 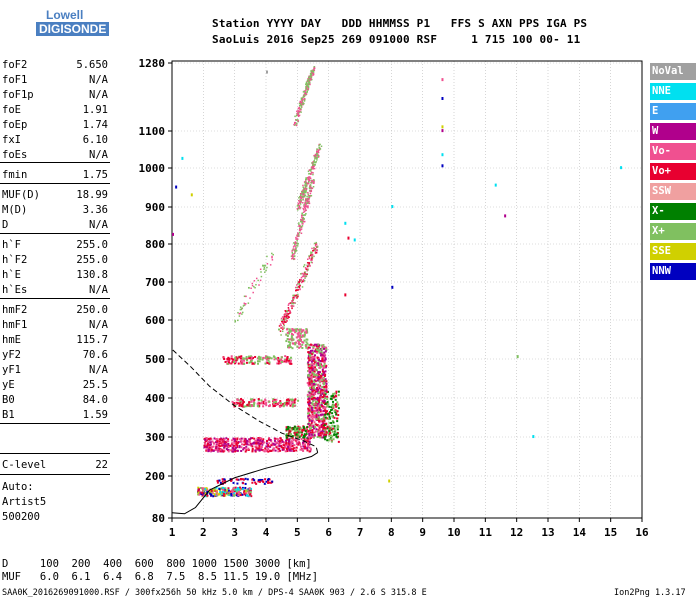 I want to click on param-name: foEp, so click(x=15, y=125).